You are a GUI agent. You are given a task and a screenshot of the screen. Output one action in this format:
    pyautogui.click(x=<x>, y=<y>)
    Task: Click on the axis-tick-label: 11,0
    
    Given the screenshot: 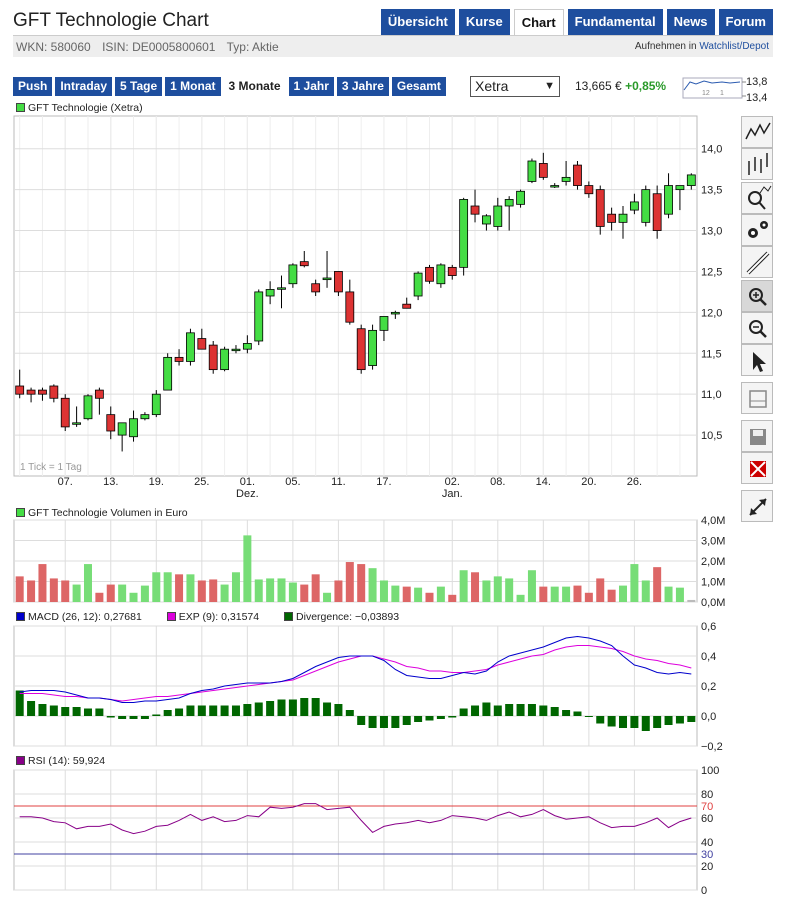 What is the action you would take?
    pyautogui.click(x=711, y=395)
    